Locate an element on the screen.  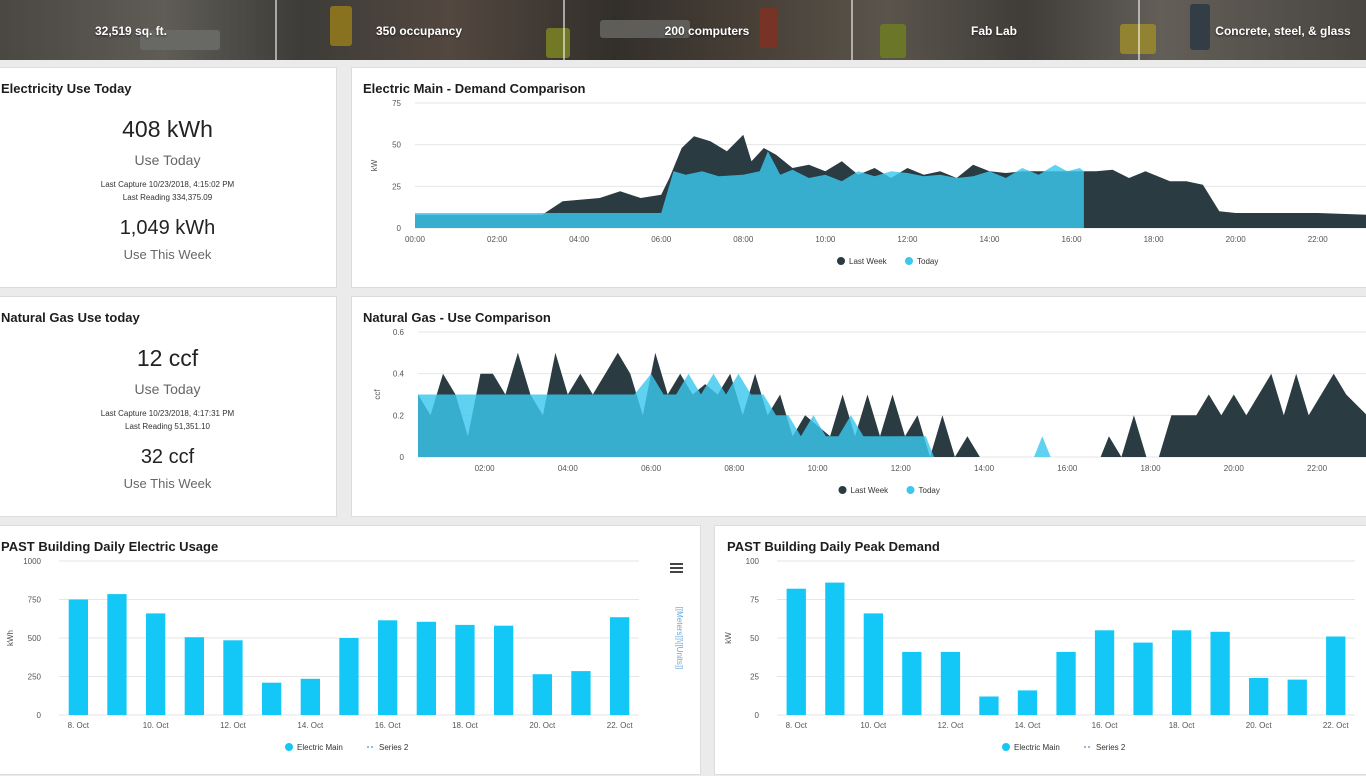
panel-title: PAST Building Daily Electric Usage is located at coordinates (110, 546).